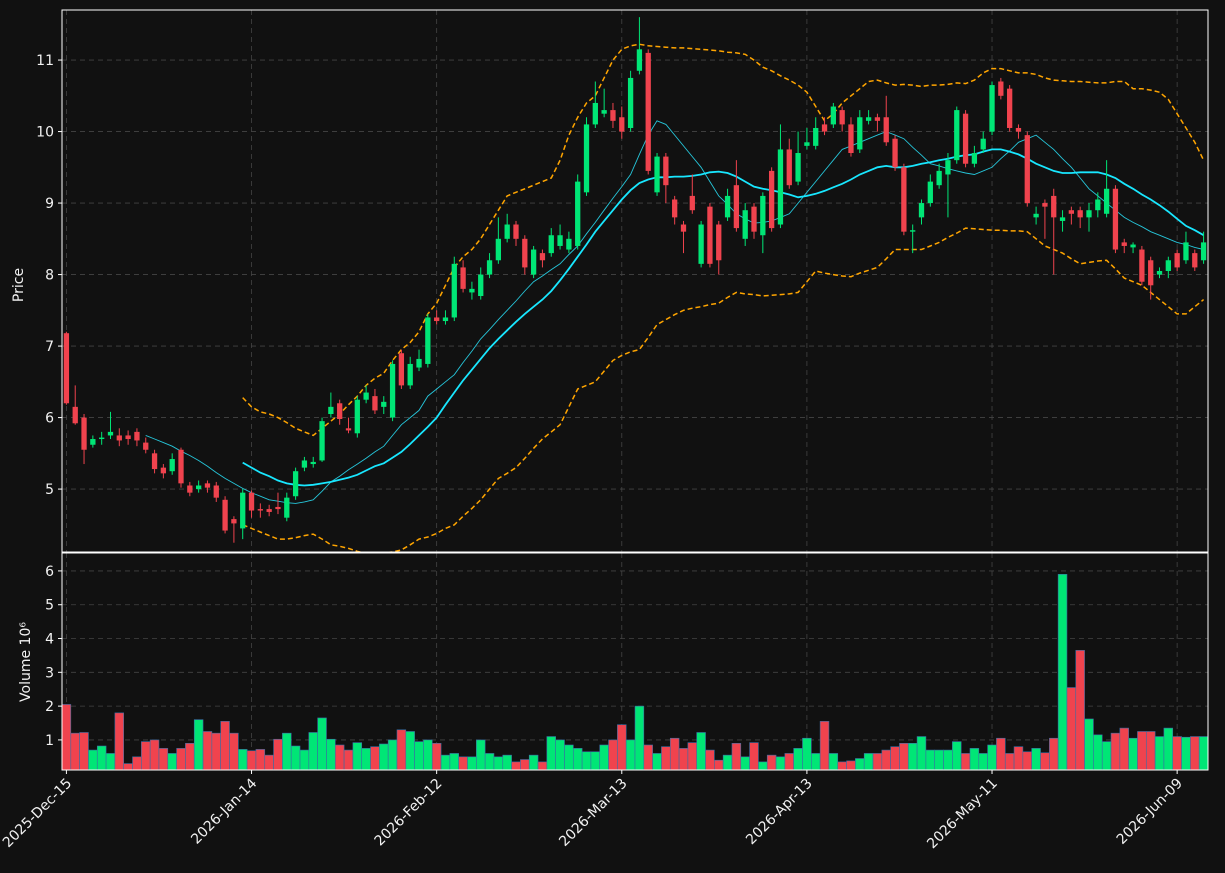  What do you see at coordinates (49, 673) in the screenshot?
I see `volume-tick-label: 3` at bounding box center [49, 673].